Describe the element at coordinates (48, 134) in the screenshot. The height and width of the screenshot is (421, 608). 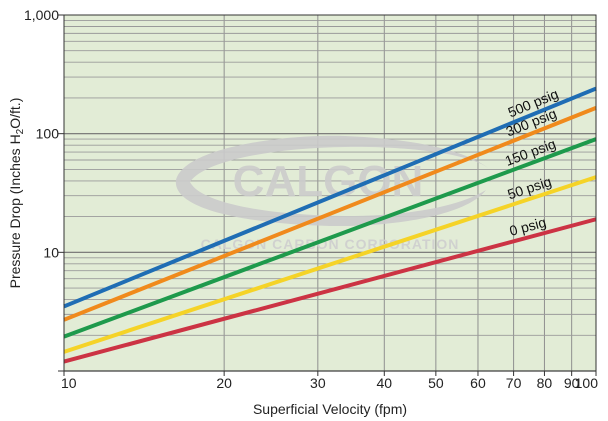
I see `y-tick-label: 100` at that location.